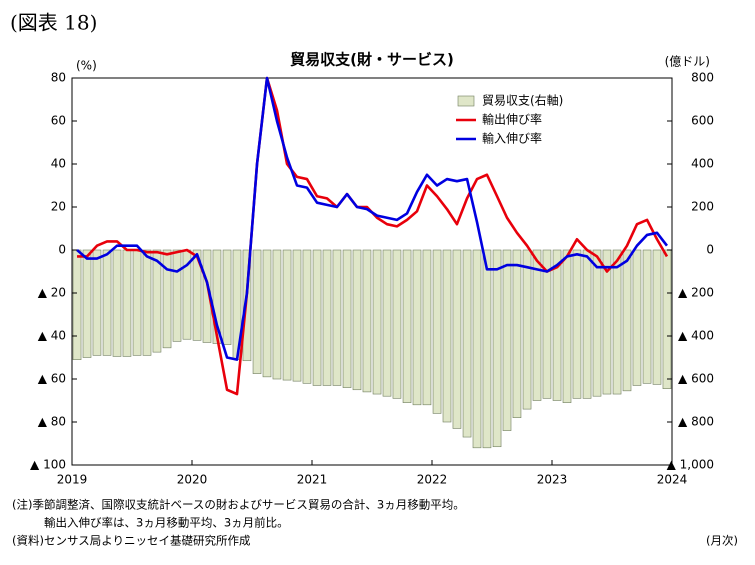 The height and width of the screenshot is (565, 755). What do you see at coordinates (696, 422) in the screenshot?
I see `y2-tick-label: ▲ 800` at bounding box center [696, 422].